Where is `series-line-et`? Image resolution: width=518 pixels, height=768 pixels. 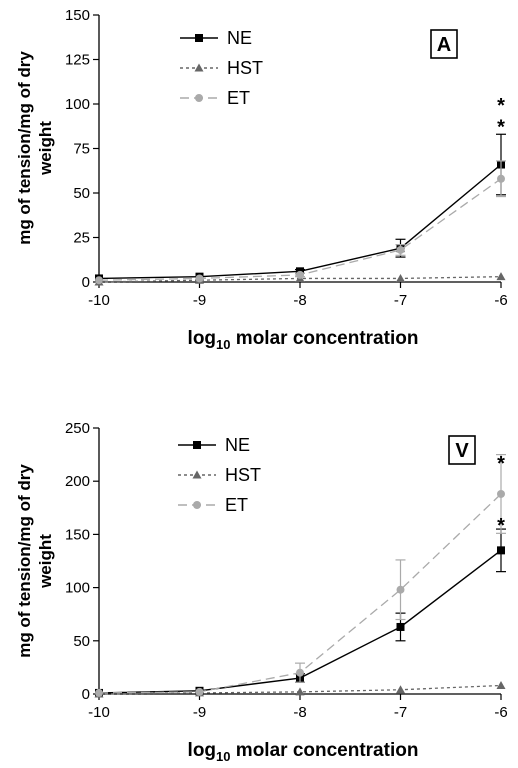
series-line-et is located at coordinates (300, 229).